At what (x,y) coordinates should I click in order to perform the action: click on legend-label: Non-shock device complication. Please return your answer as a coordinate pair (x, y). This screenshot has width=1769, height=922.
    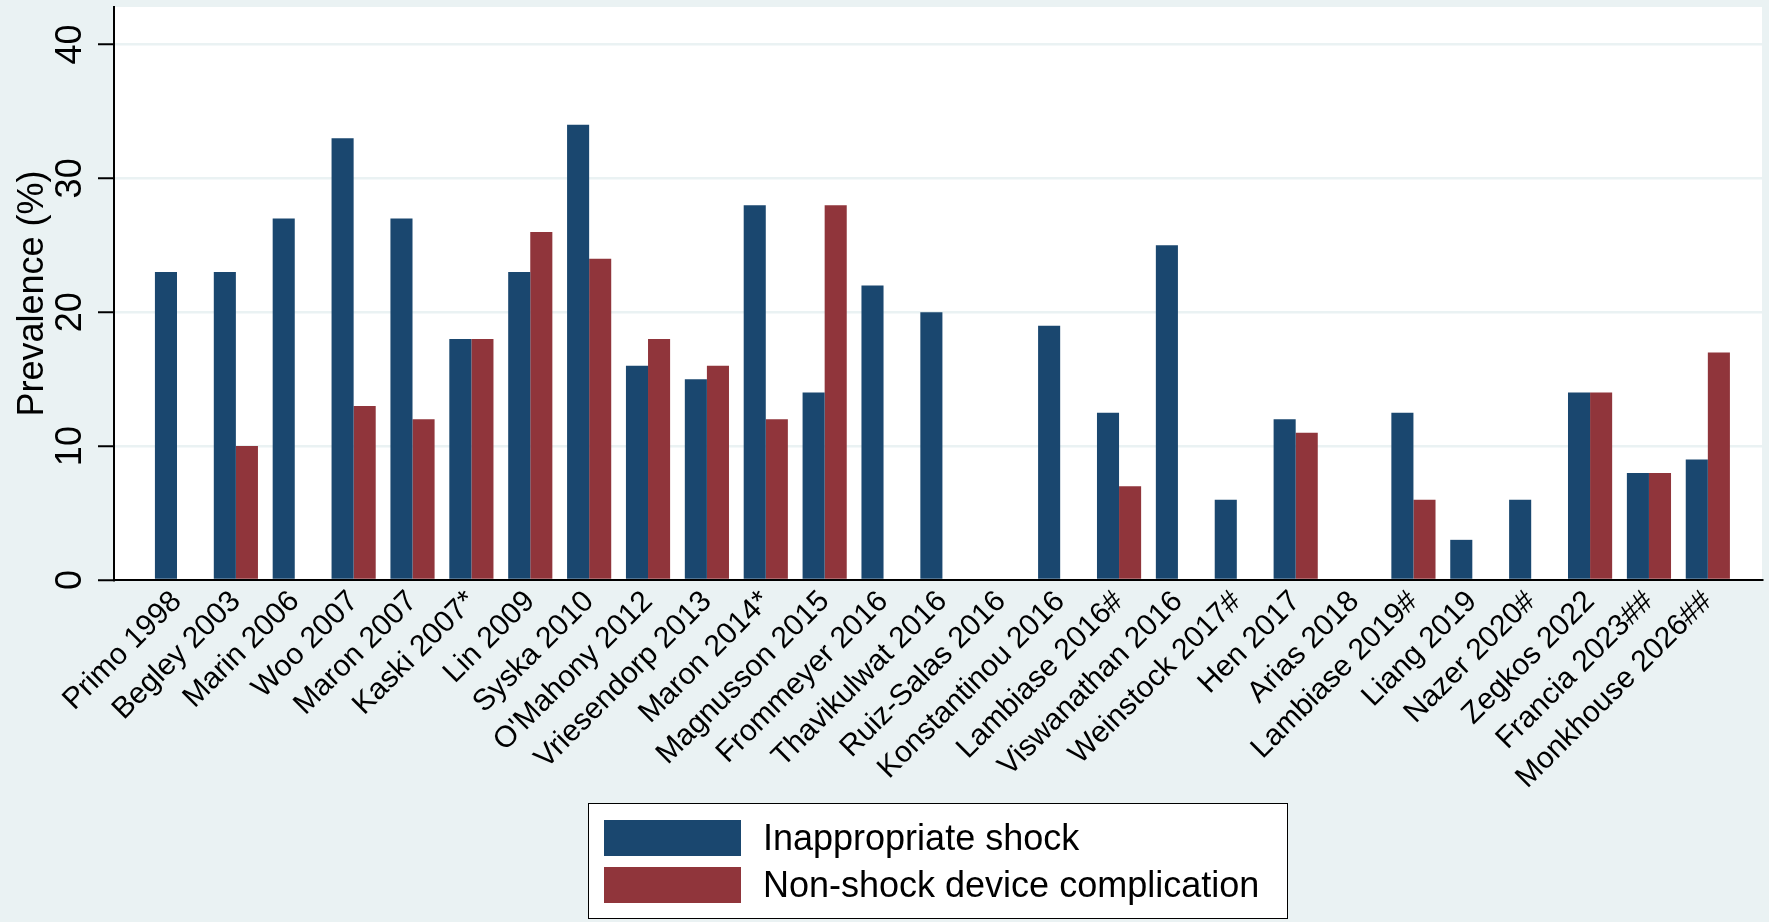
    Looking at the image, I should click on (1011, 884).